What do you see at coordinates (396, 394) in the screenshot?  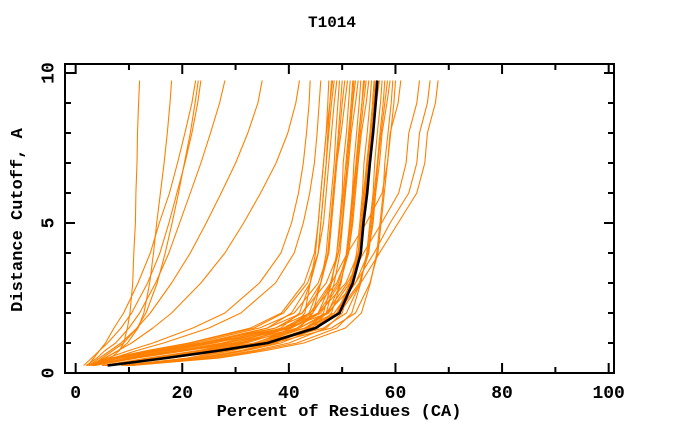 I see `x-tick-label: 60` at bounding box center [396, 394].